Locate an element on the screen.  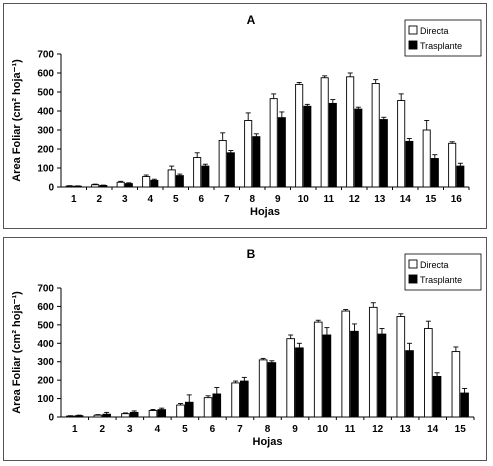
x-tick-label: 9 is located at coordinates (295, 429).